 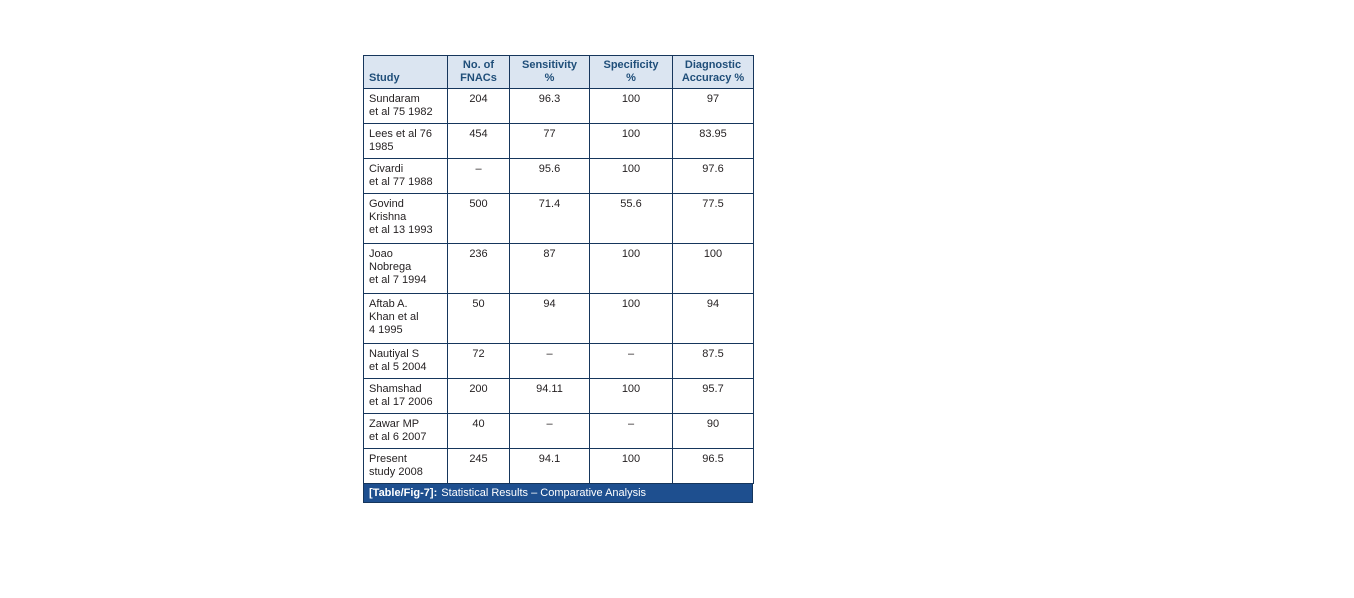 What do you see at coordinates (478, 466) in the screenshot?
I see `cell-fnacs: 245` at bounding box center [478, 466].